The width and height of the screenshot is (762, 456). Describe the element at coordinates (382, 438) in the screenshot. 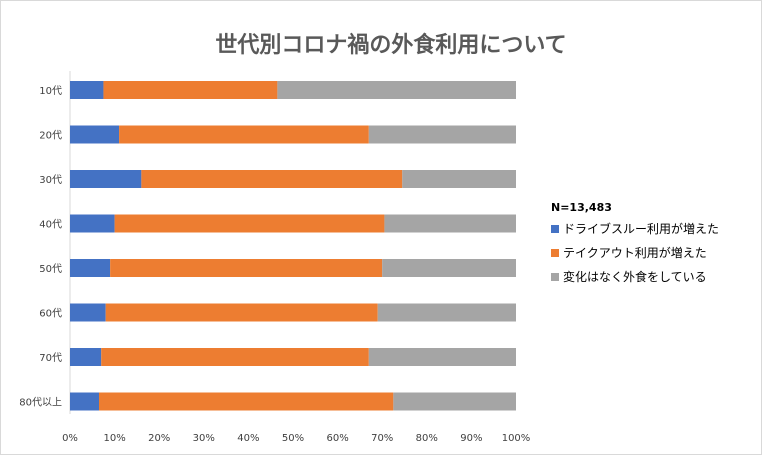

I see `x-tick-label: 70%` at that location.